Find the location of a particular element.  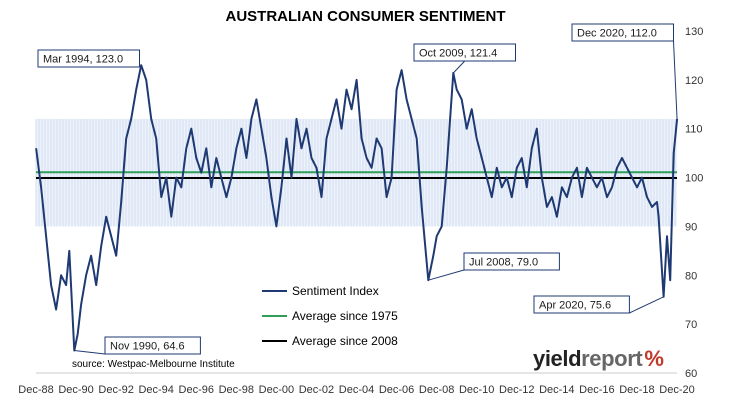

y-tick-label: 70 is located at coordinates (691, 325).